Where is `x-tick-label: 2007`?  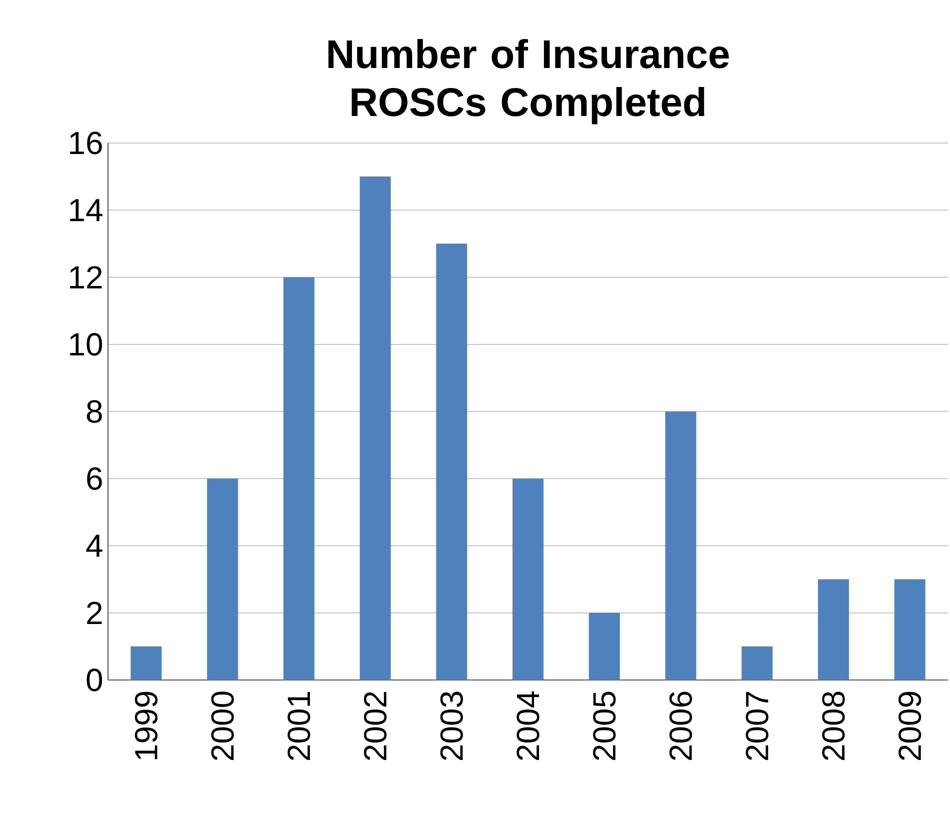 x-tick-label: 2007 is located at coordinates (757, 726).